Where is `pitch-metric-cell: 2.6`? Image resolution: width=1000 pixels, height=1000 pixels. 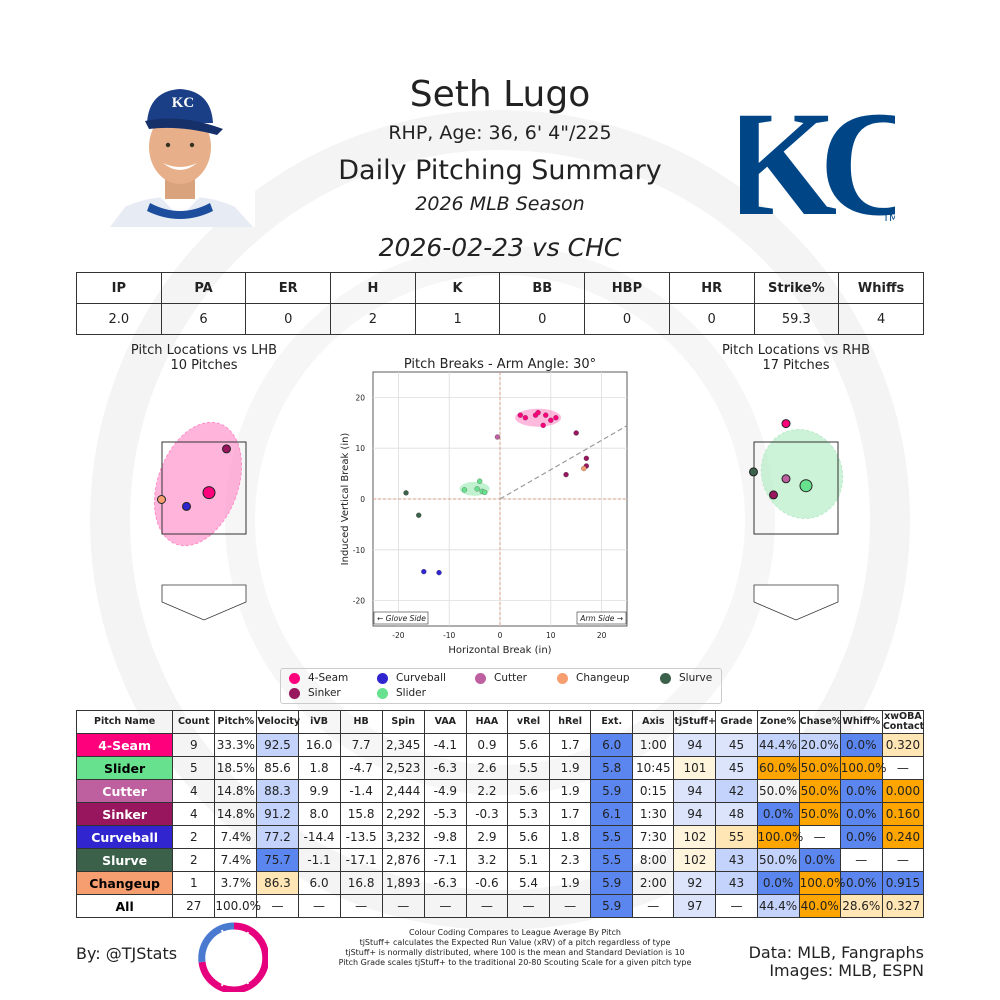 pitch-metric-cell: 2.6 is located at coordinates (486, 768).